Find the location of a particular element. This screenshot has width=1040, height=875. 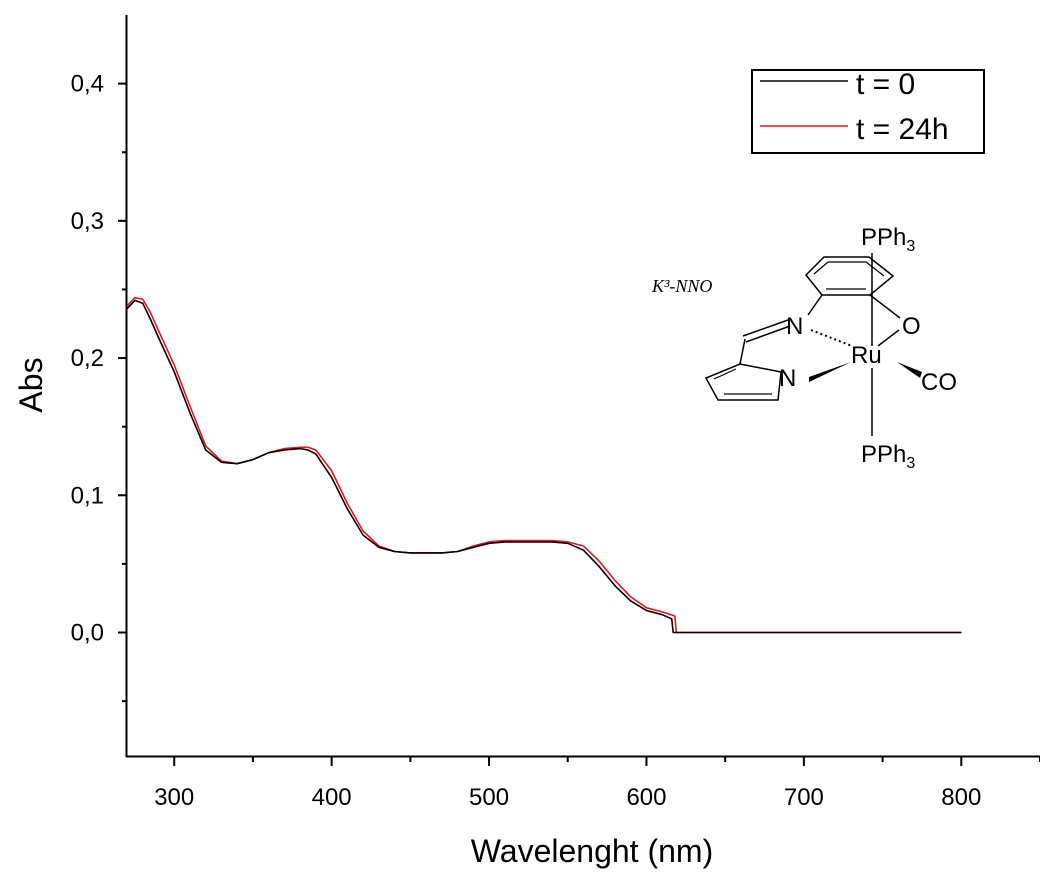

atom-n-pyrrole: N is located at coordinates (787, 378).